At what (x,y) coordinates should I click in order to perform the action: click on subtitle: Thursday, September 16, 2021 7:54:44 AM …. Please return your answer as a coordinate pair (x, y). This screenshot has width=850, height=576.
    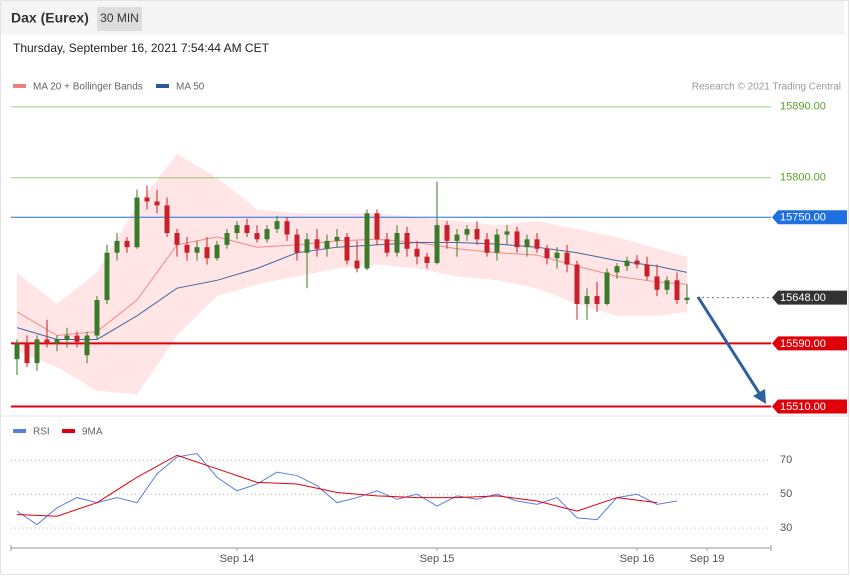
    Looking at the image, I should click on (141, 48).